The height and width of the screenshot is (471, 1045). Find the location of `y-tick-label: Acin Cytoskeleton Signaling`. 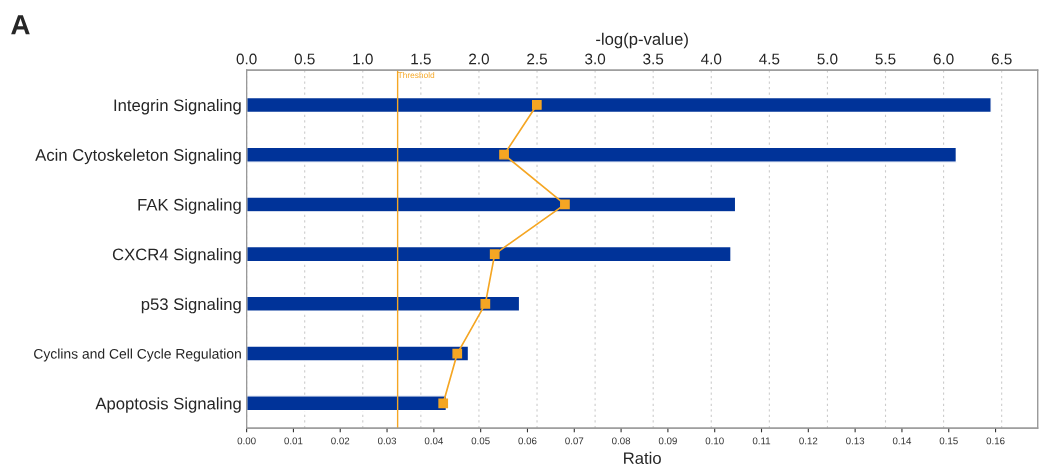

y-tick-label: Acin Cytoskeleton Signaling is located at coordinates (138, 156).